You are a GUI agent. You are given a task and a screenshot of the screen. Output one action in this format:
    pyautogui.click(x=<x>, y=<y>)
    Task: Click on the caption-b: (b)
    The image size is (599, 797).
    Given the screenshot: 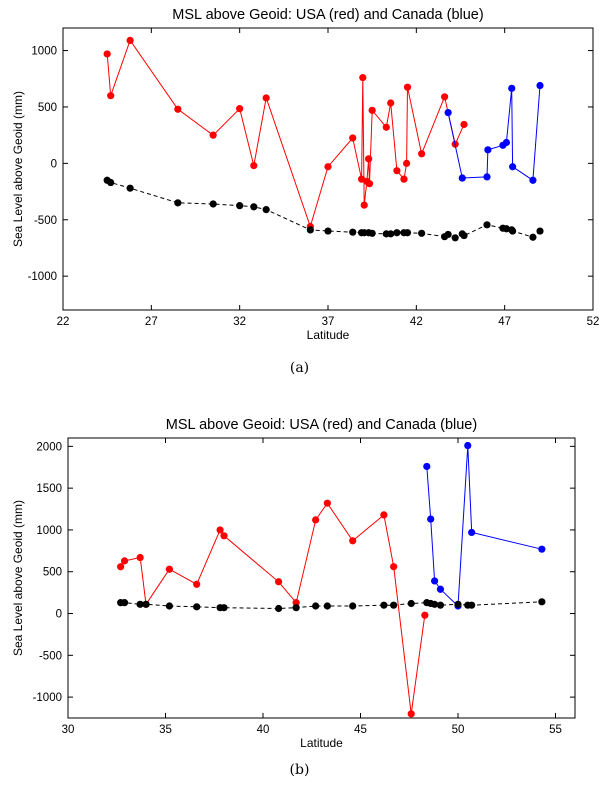 What is the action you would take?
    pyautogui.click(x=299, y=770)
    